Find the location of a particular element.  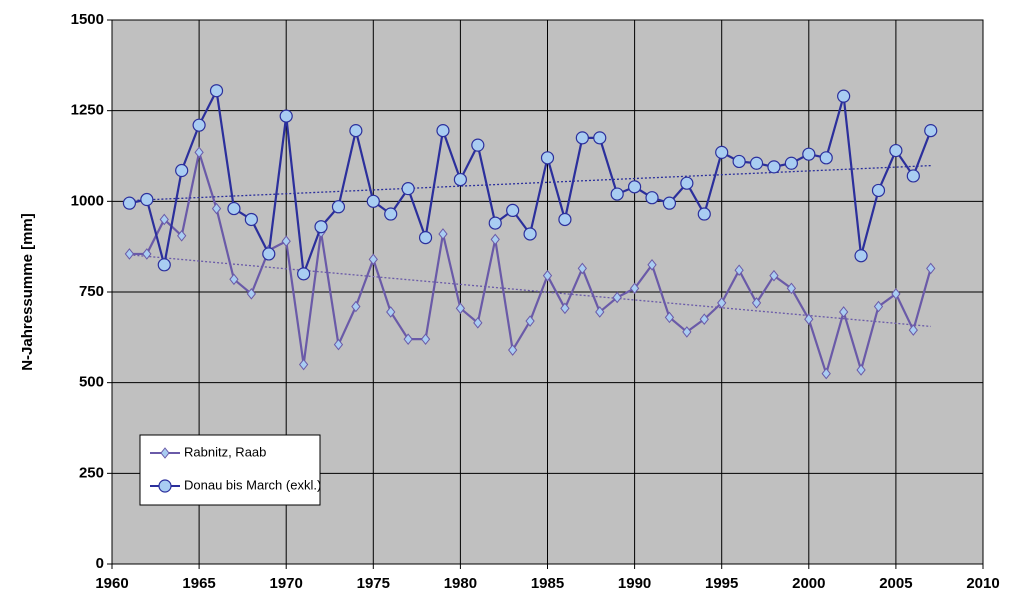

legend is located at coordinates (230, 470).